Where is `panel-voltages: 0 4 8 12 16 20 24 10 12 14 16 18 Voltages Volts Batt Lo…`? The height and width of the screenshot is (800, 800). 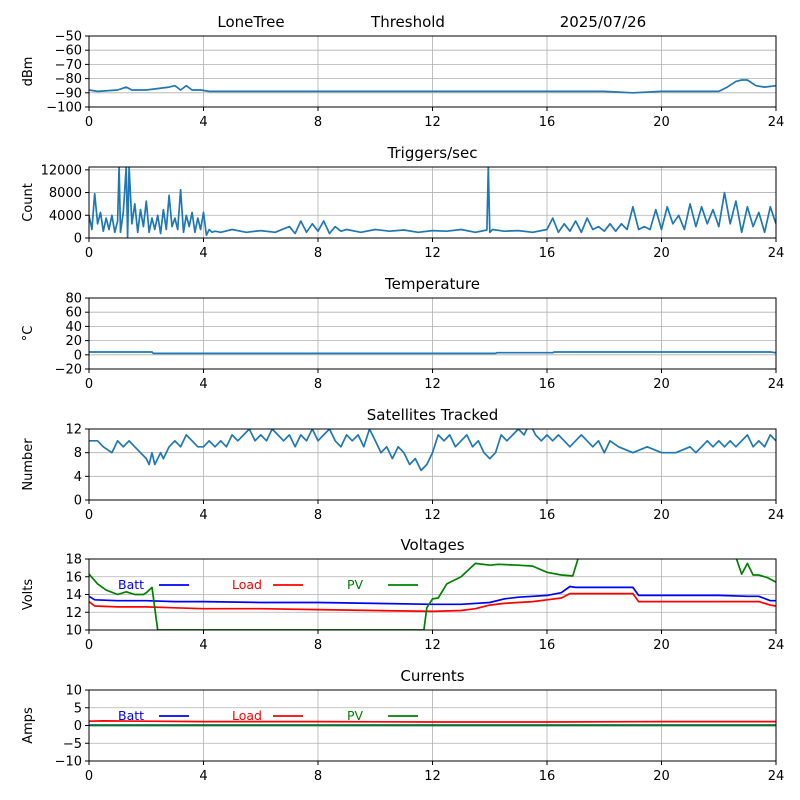 panel-voltages: 0 4 8 12 16 20 24 10 12 14 16 18 Voltages Volts Batt Lo… is located at coordinates (402, 594).